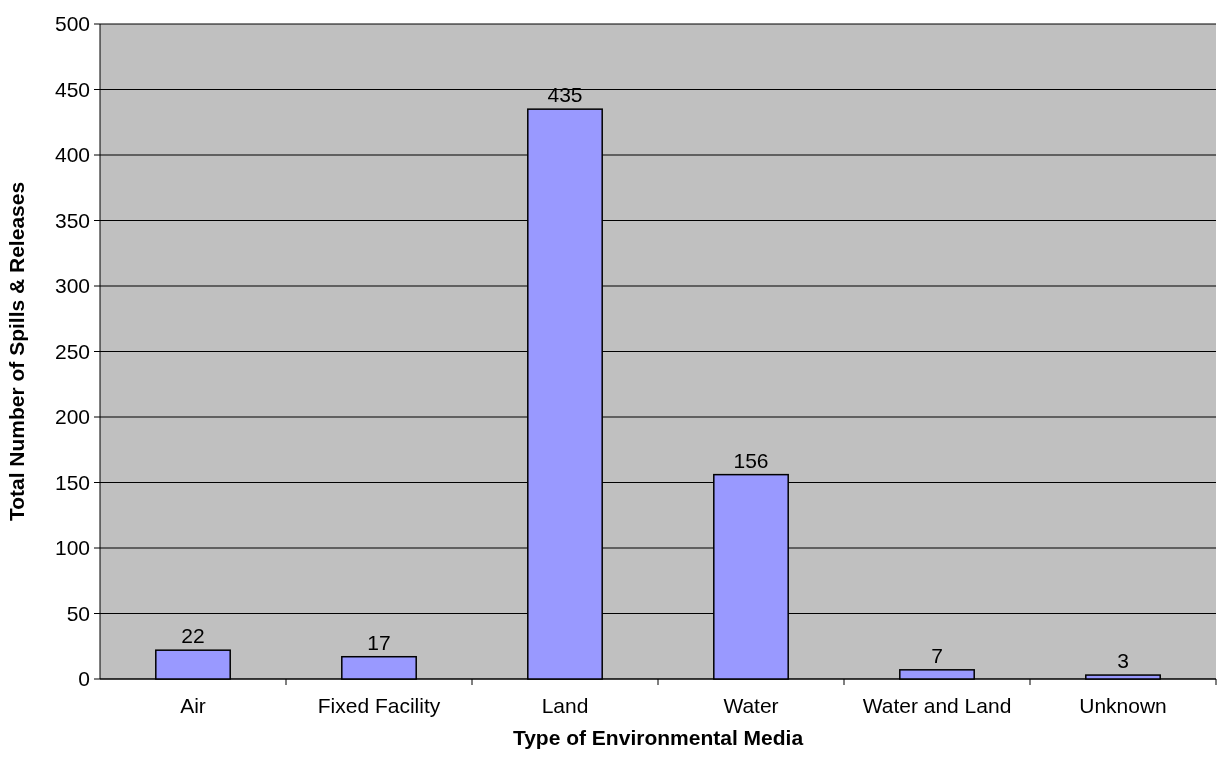  What do you see at coordinates (72, 89) in the screenshot?
I see `y-tick-label: 450` at bounding box center [72, 89].